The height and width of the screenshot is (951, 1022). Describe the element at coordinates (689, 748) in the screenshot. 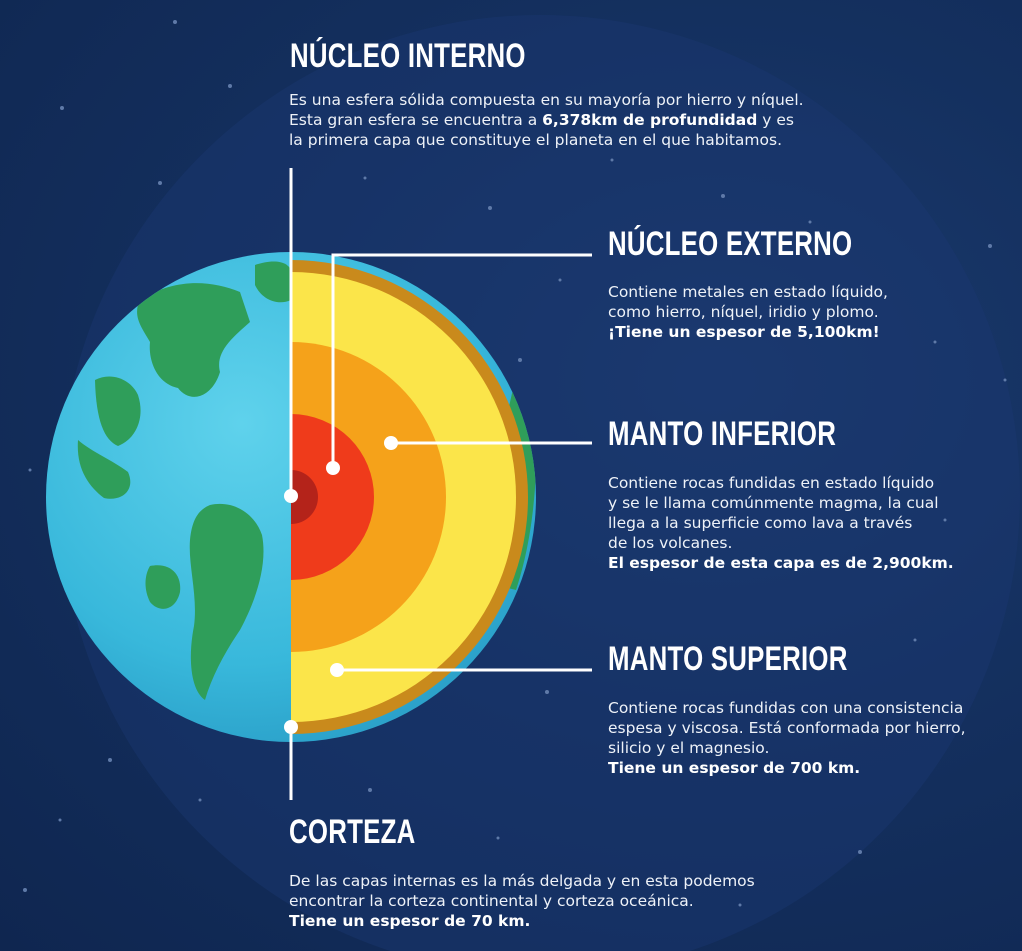

I see `upper-mantle-line-3: silicio y el magnesio.` at that location.